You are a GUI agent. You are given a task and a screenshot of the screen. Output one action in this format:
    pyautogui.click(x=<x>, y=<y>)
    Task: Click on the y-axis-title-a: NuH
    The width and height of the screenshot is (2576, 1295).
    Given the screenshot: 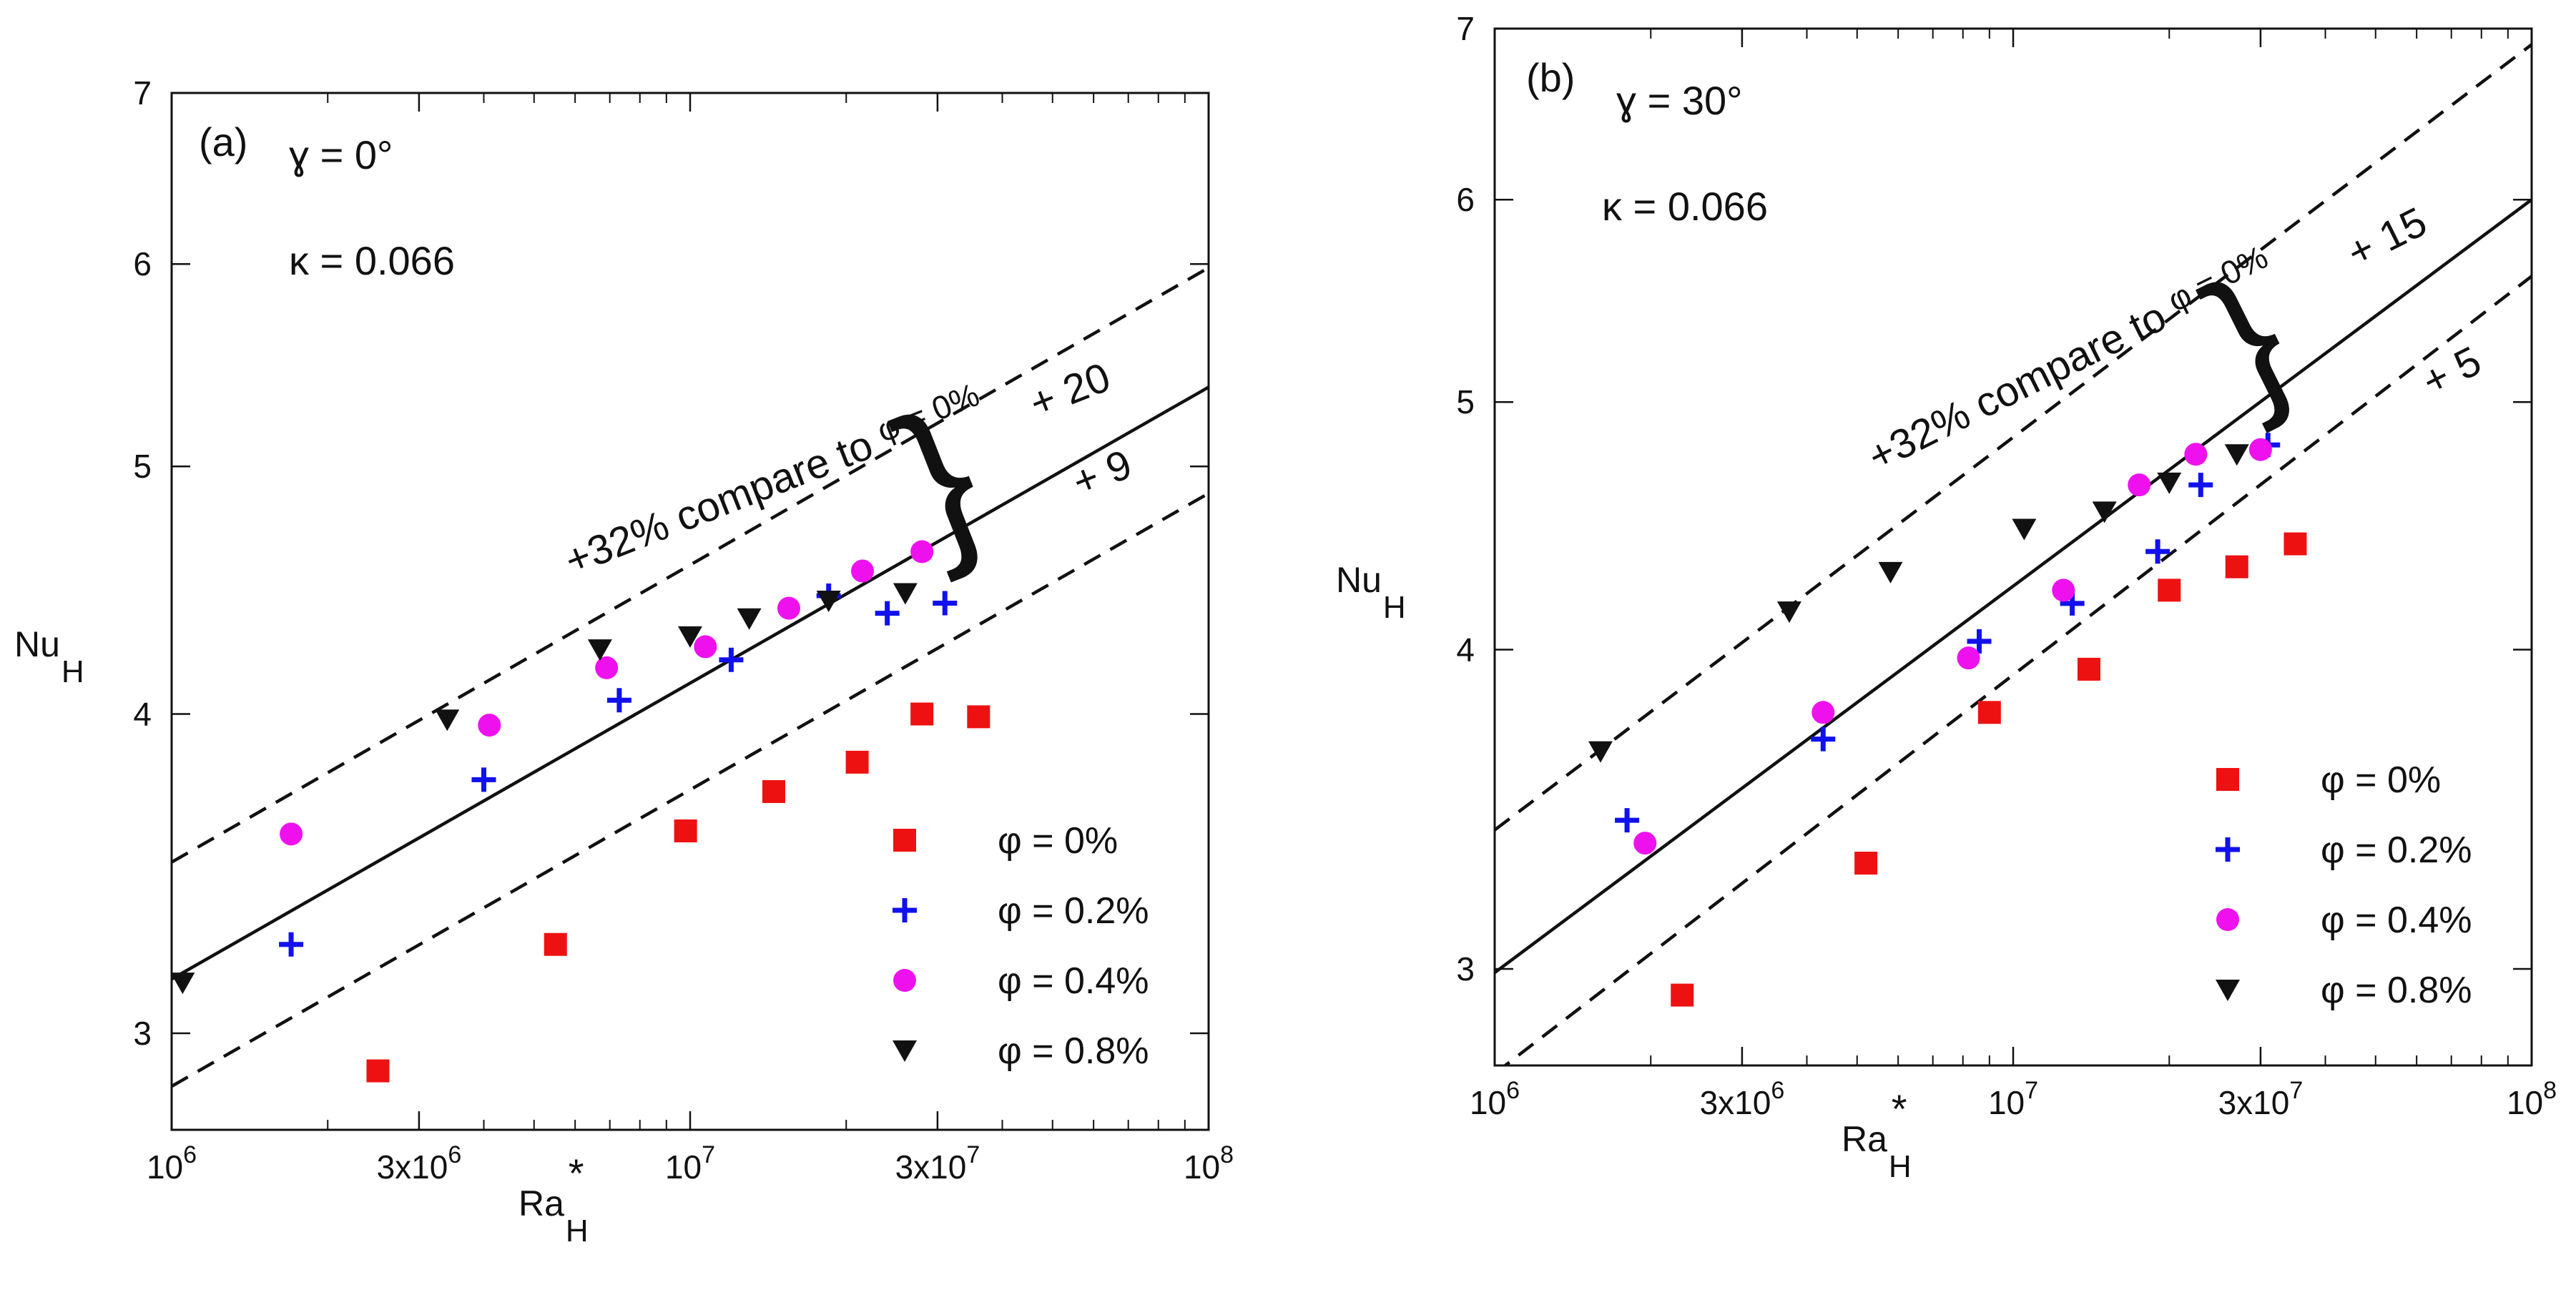 What is the action you would take?
    pyautogui.click(x=49, y=656)
    